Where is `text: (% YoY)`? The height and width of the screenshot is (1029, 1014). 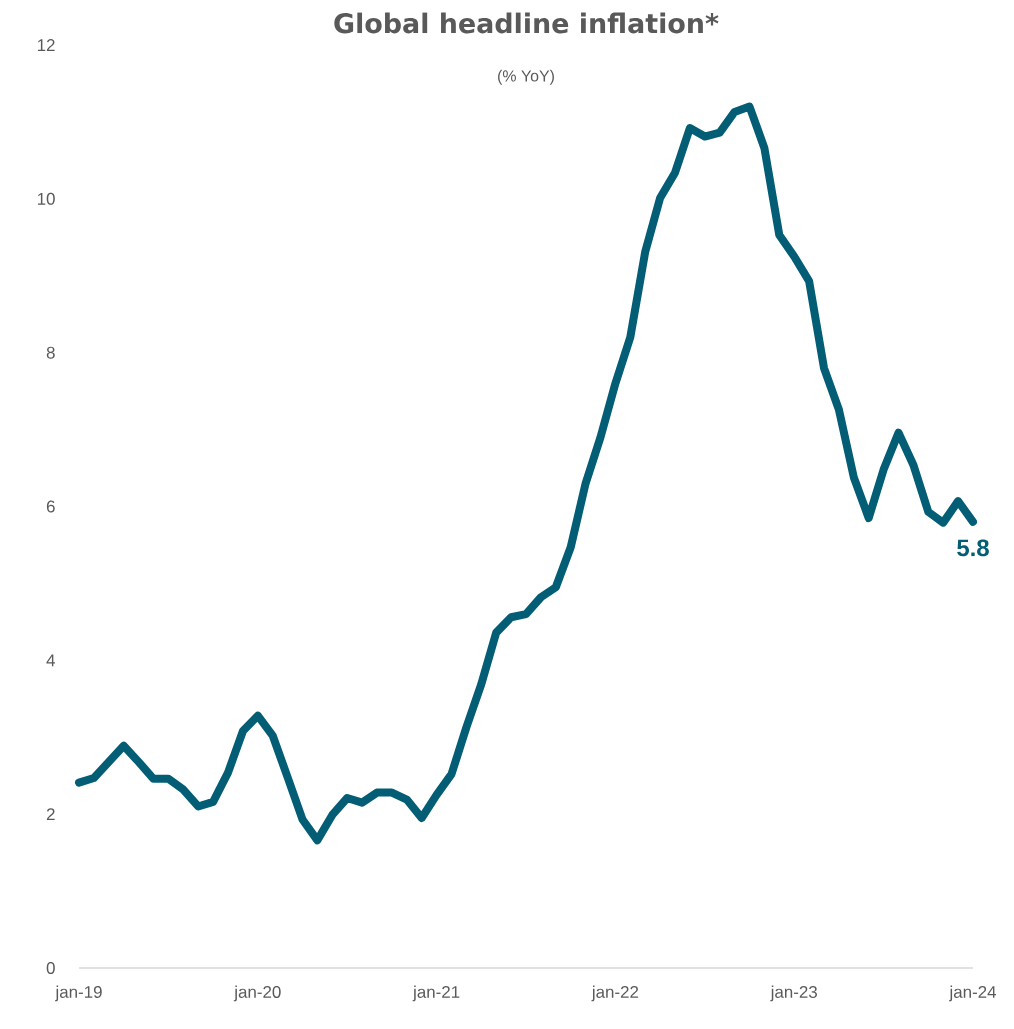
text: (% YoY) is located at coordinates (526, 77).